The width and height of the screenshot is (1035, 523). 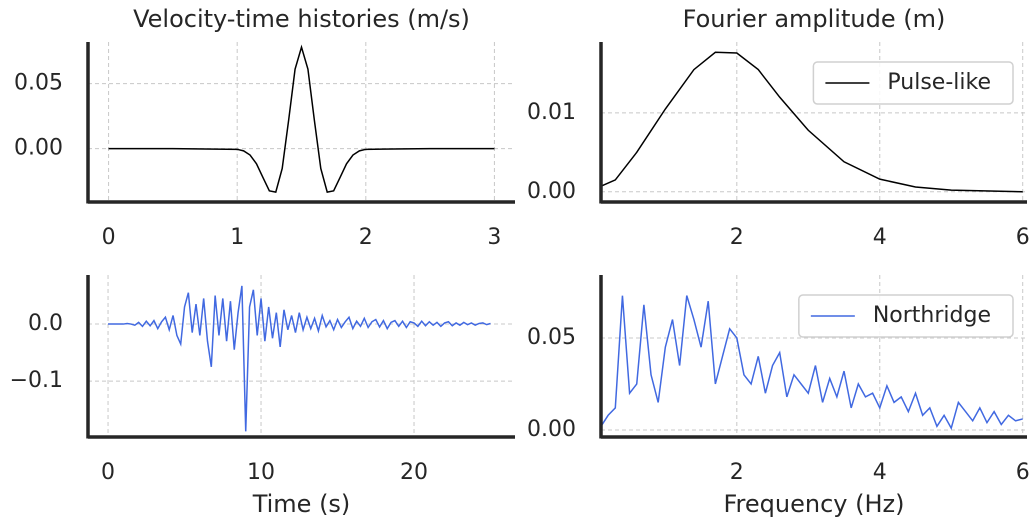 What do you see at coordinates (45, 323) in the screenshot?
I see `y-tick-label: 0.0` at bounding box center [45, 323].